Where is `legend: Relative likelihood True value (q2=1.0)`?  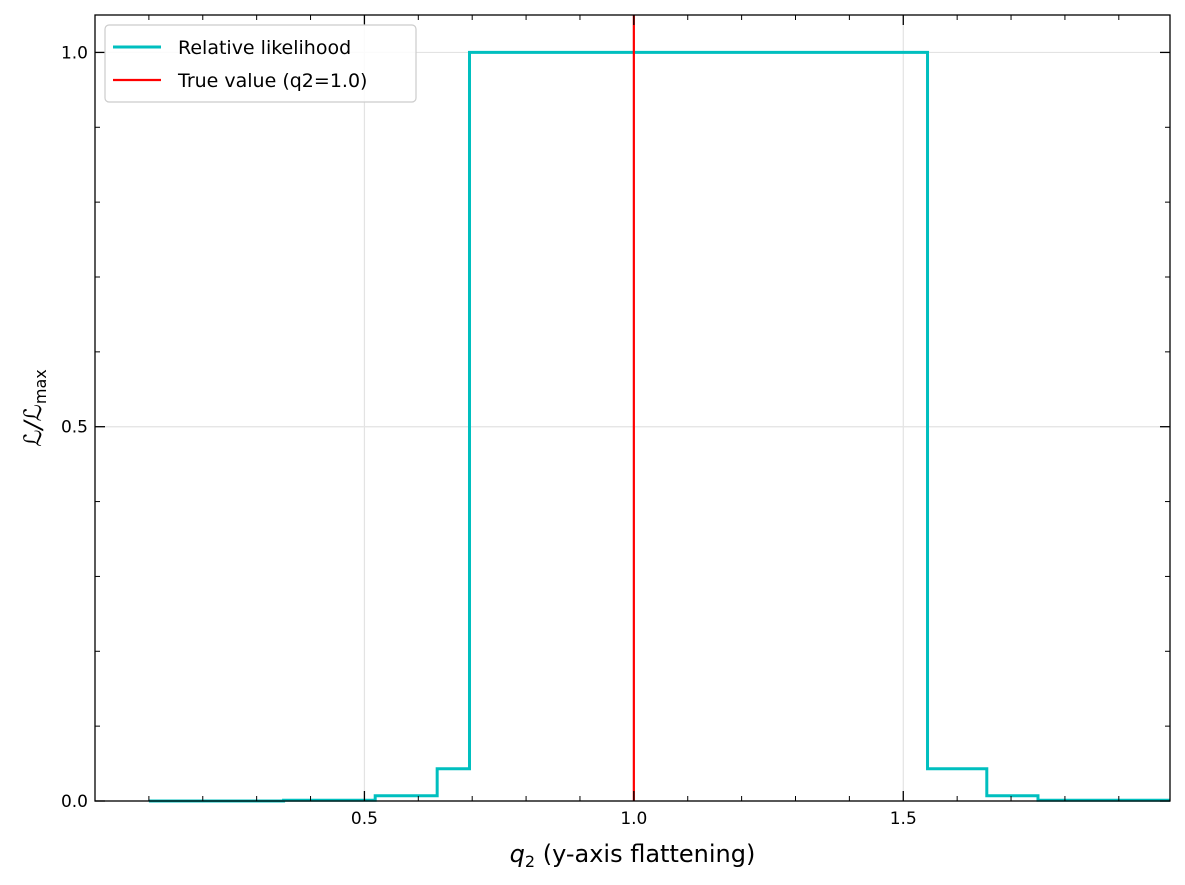 legend: Relative likelihood True value (q2=1.0) is located at coordinates (260, 63).